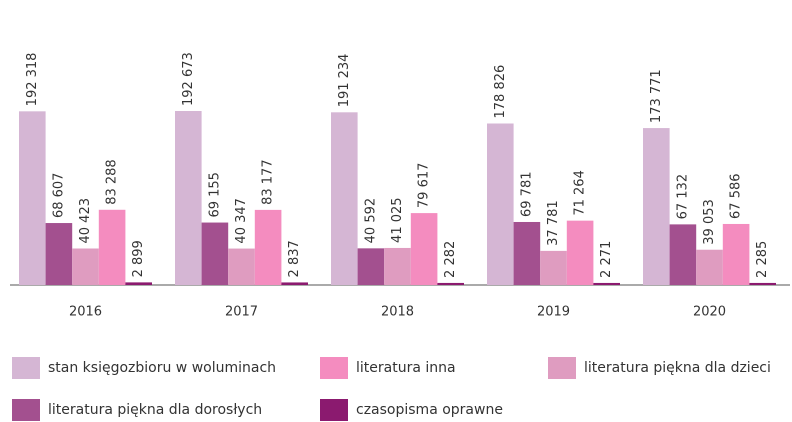 Image resolution: width=792 pixels, height=422 pixels. I want to click on x-tick-label: 2020, so click(709, 312).